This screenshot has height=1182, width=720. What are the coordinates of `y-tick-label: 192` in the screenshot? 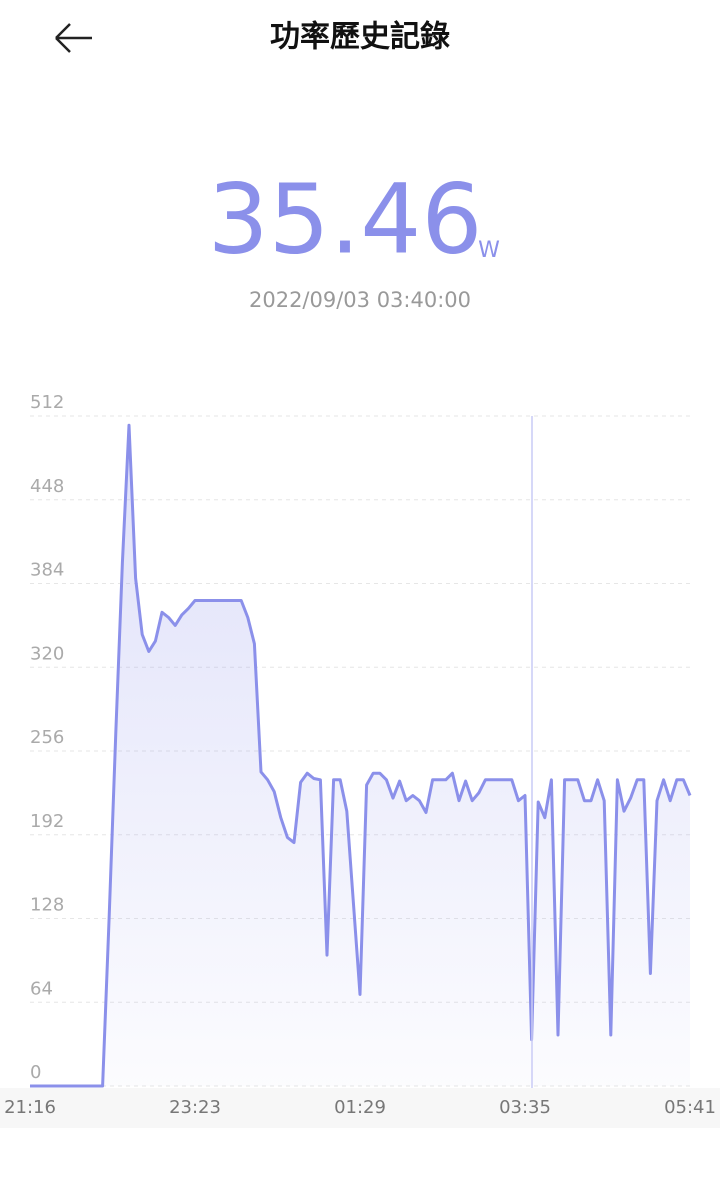 It's located at (47, 821).